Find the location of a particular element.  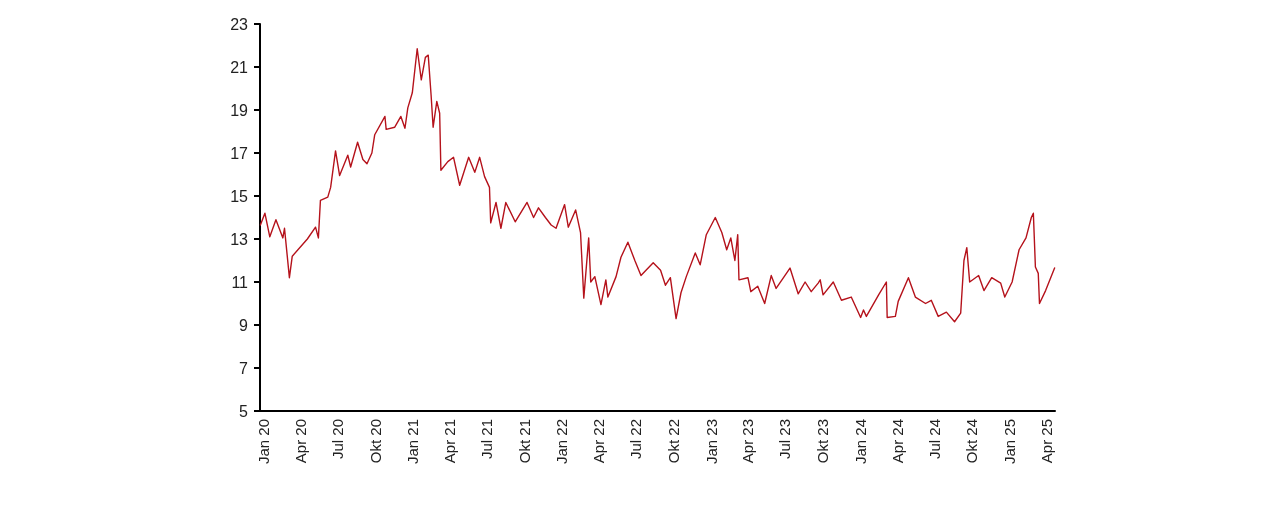

x-tick-label: Okt 24 is located at coordinates (972, 441).